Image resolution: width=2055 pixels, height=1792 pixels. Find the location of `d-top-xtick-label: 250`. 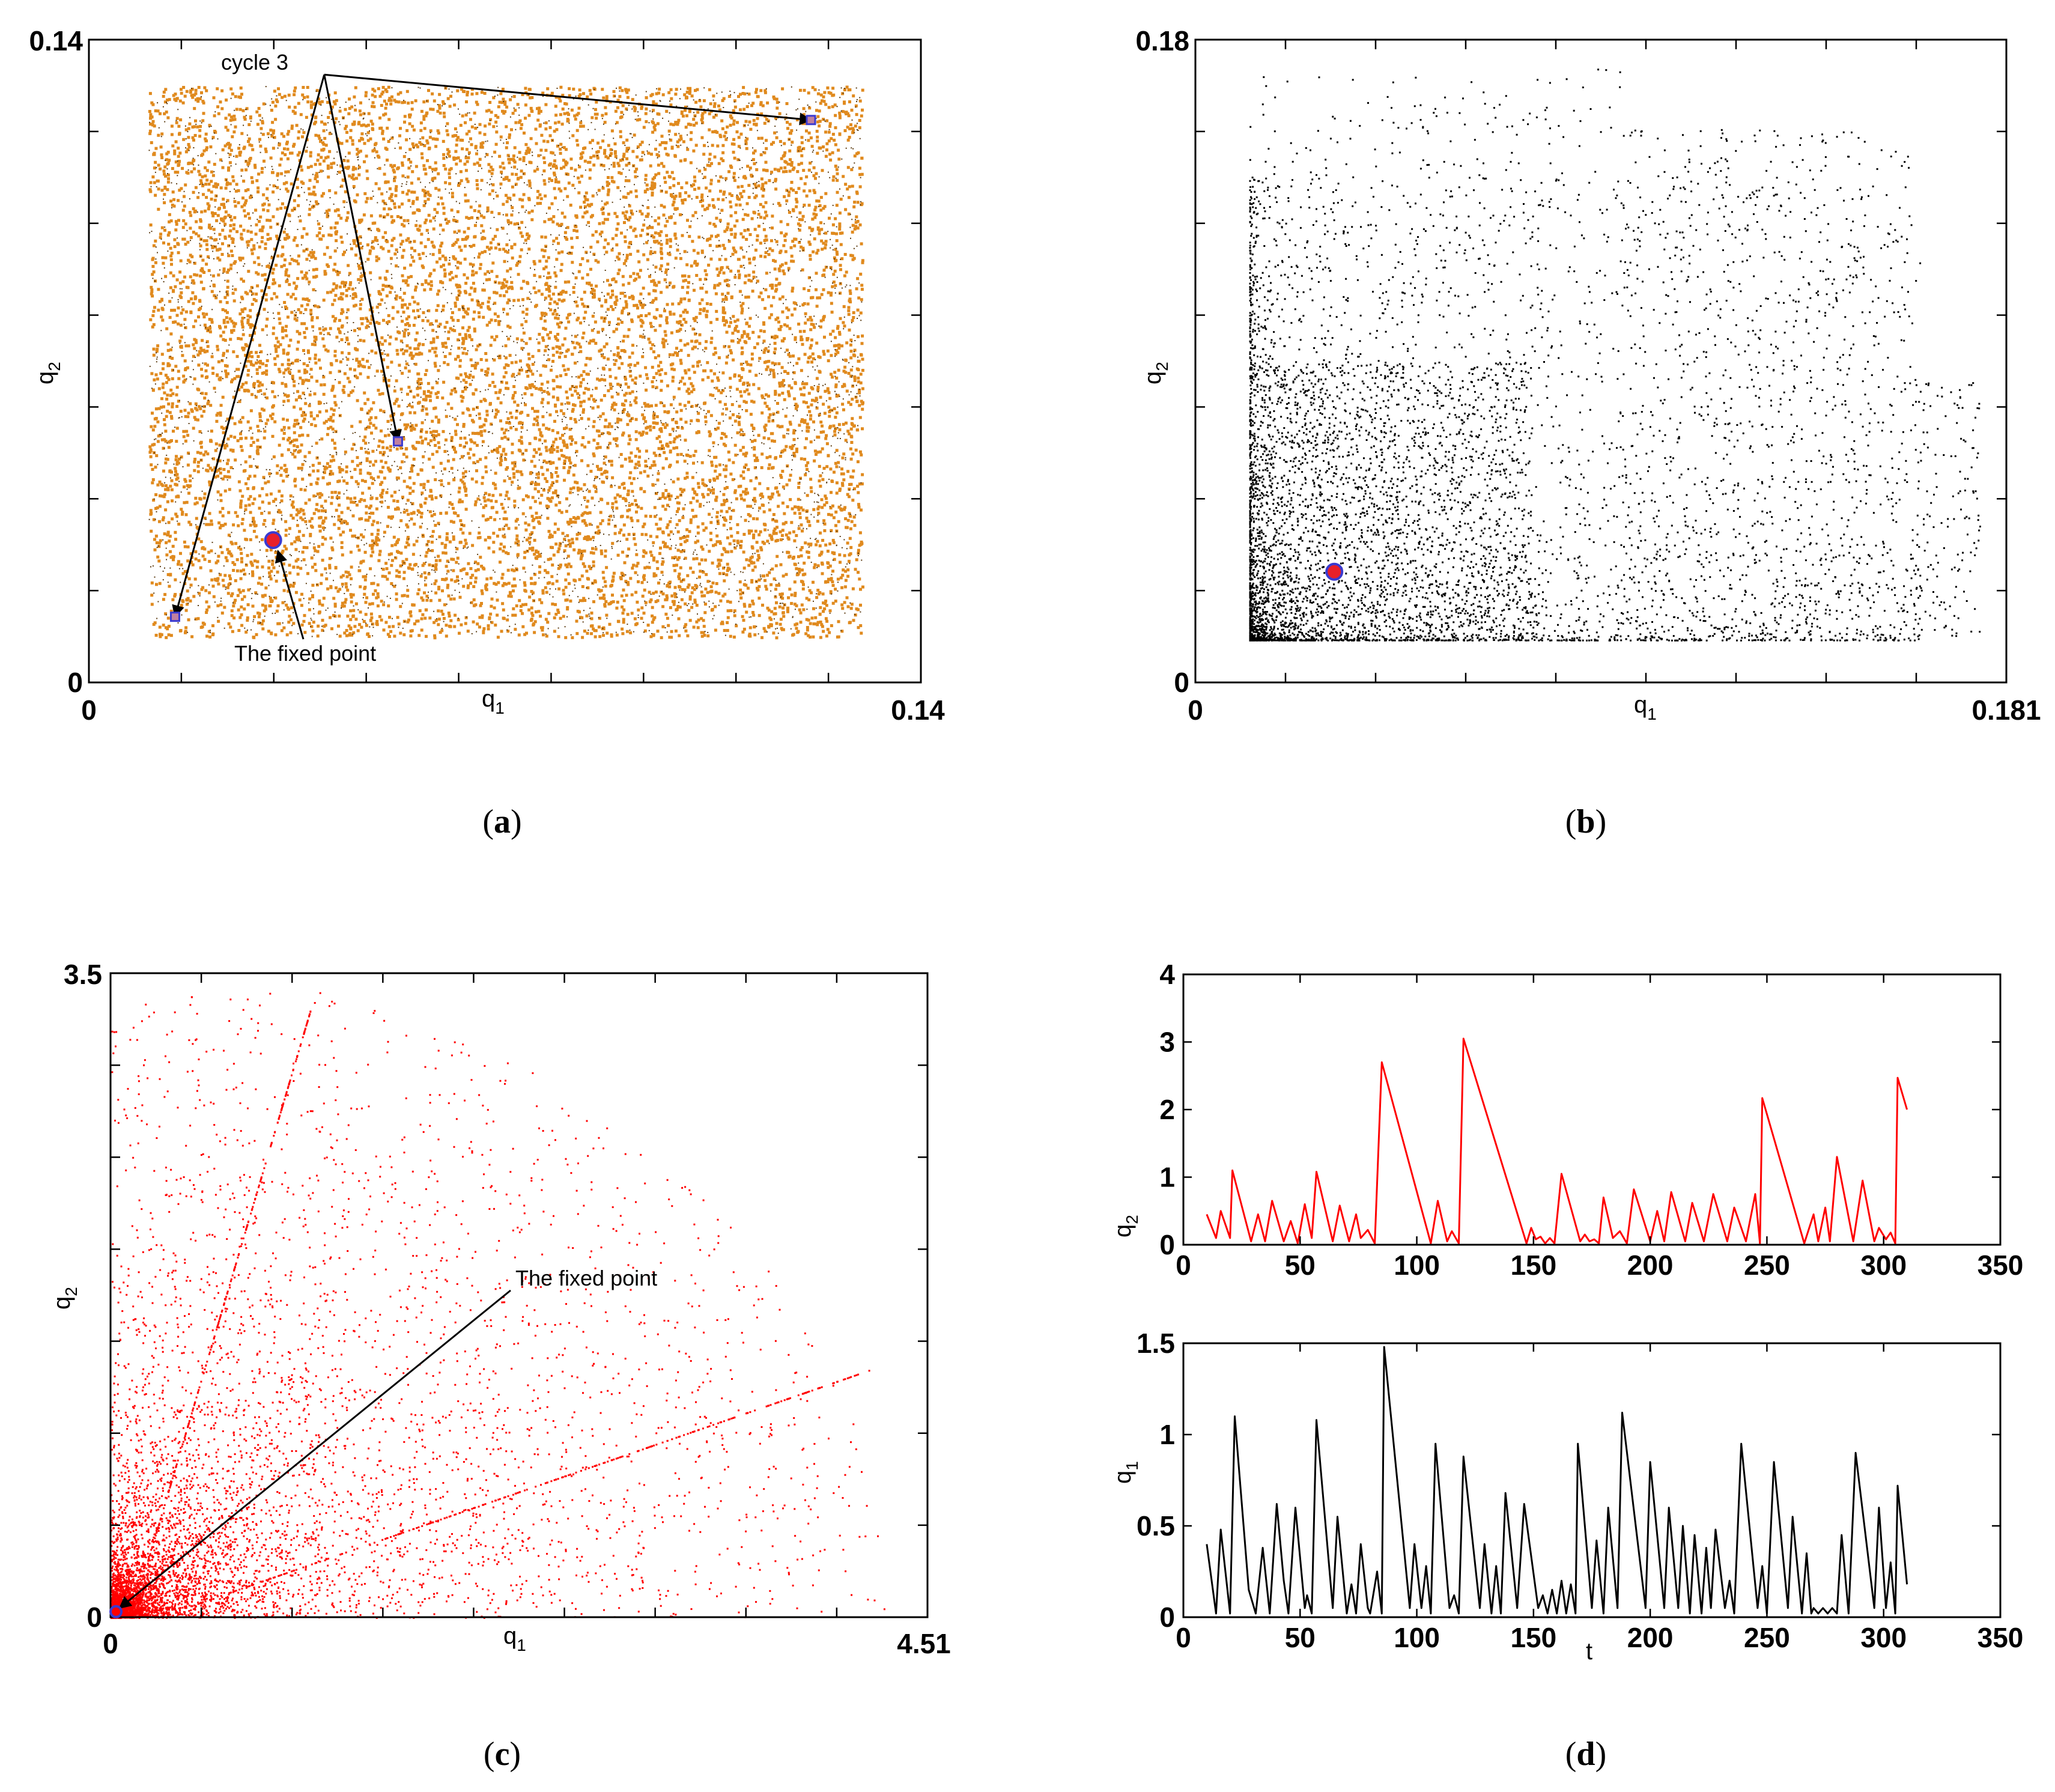

d-top-xtick-label: 250 is located at coordinates (1767, 1266).